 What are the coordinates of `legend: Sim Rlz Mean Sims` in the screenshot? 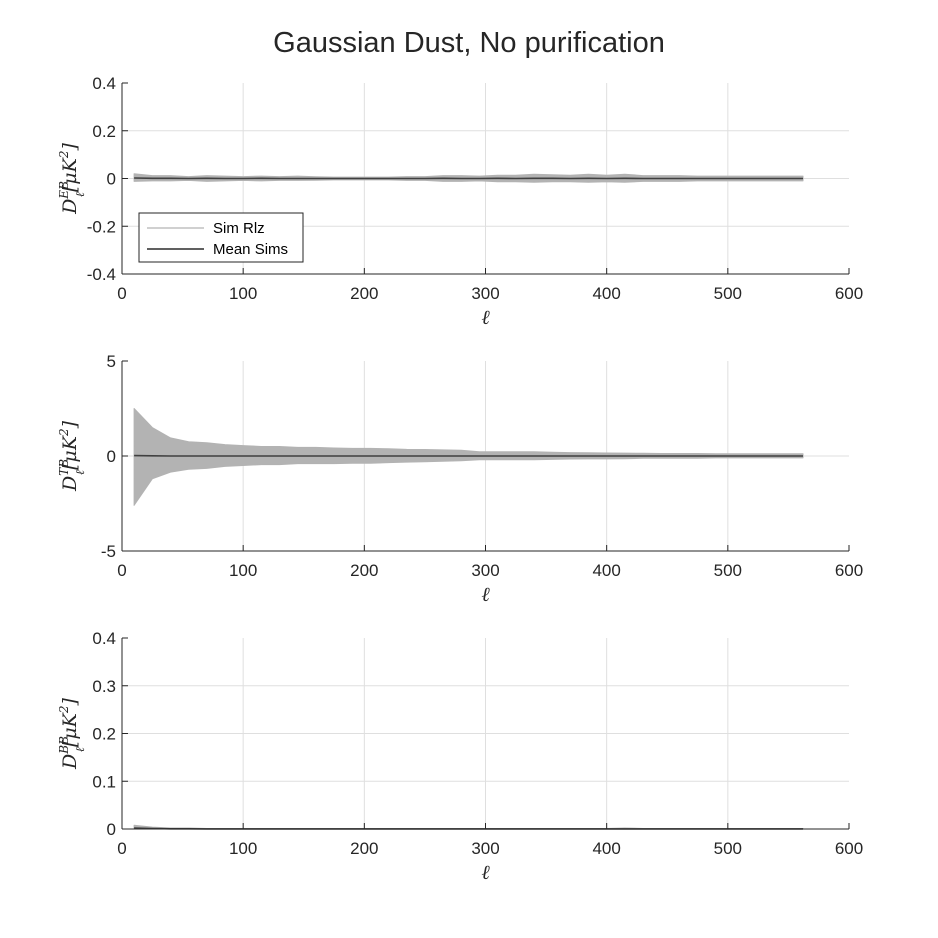 It's located at (221, 237).